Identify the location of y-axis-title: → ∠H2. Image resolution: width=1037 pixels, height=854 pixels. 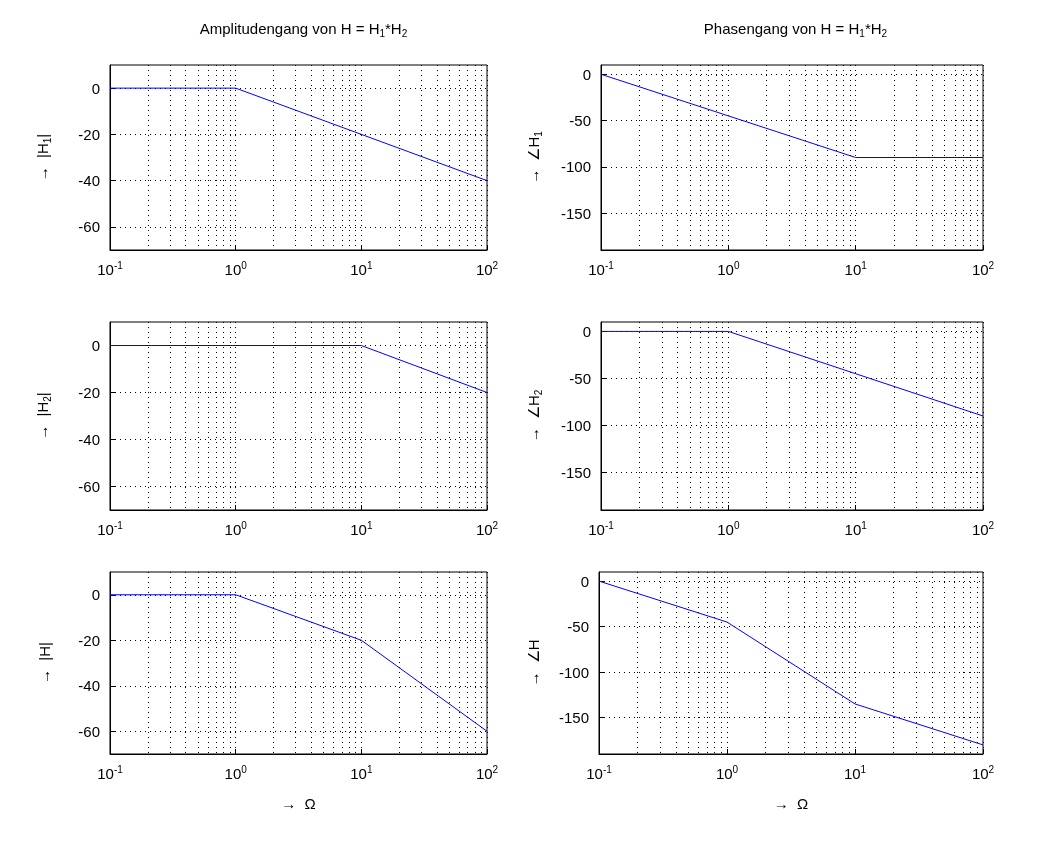
(534, 416).